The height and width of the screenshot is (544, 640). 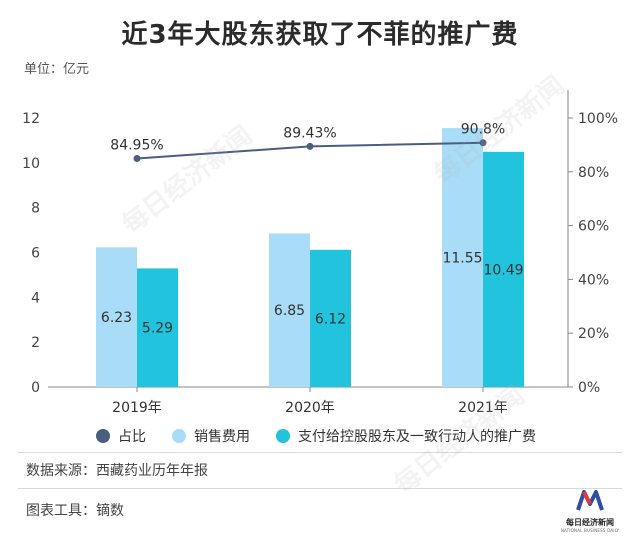 What do you see at coordinates (310, 408) in the screenshot?
I see `x-tick-label: 2020年` at bounding box center [310, 408].